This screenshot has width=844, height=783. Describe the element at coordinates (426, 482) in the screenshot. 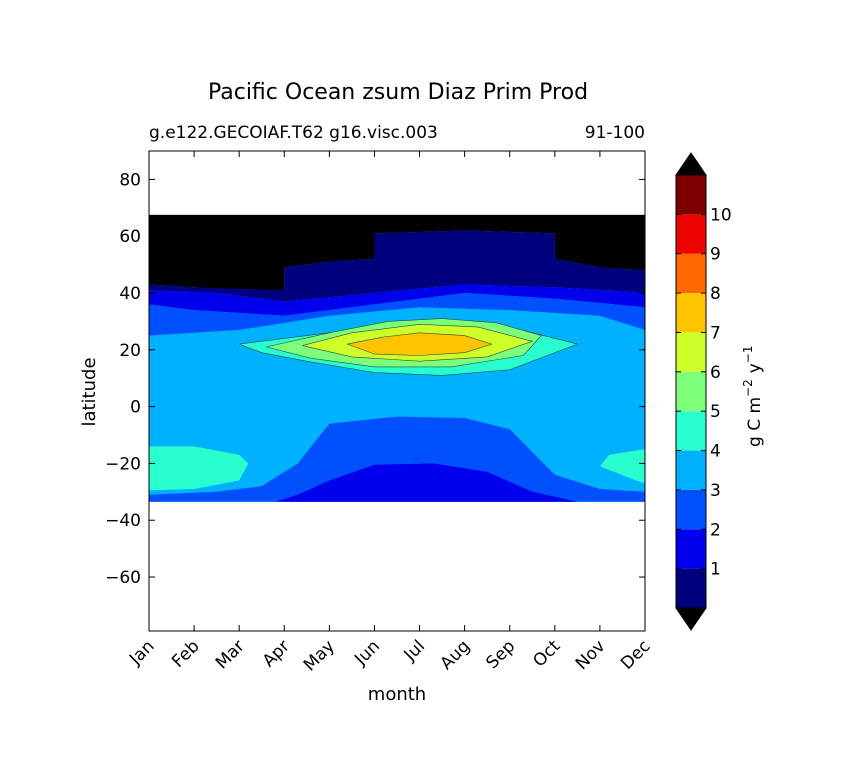

I see `region-band-2-south` at that location.